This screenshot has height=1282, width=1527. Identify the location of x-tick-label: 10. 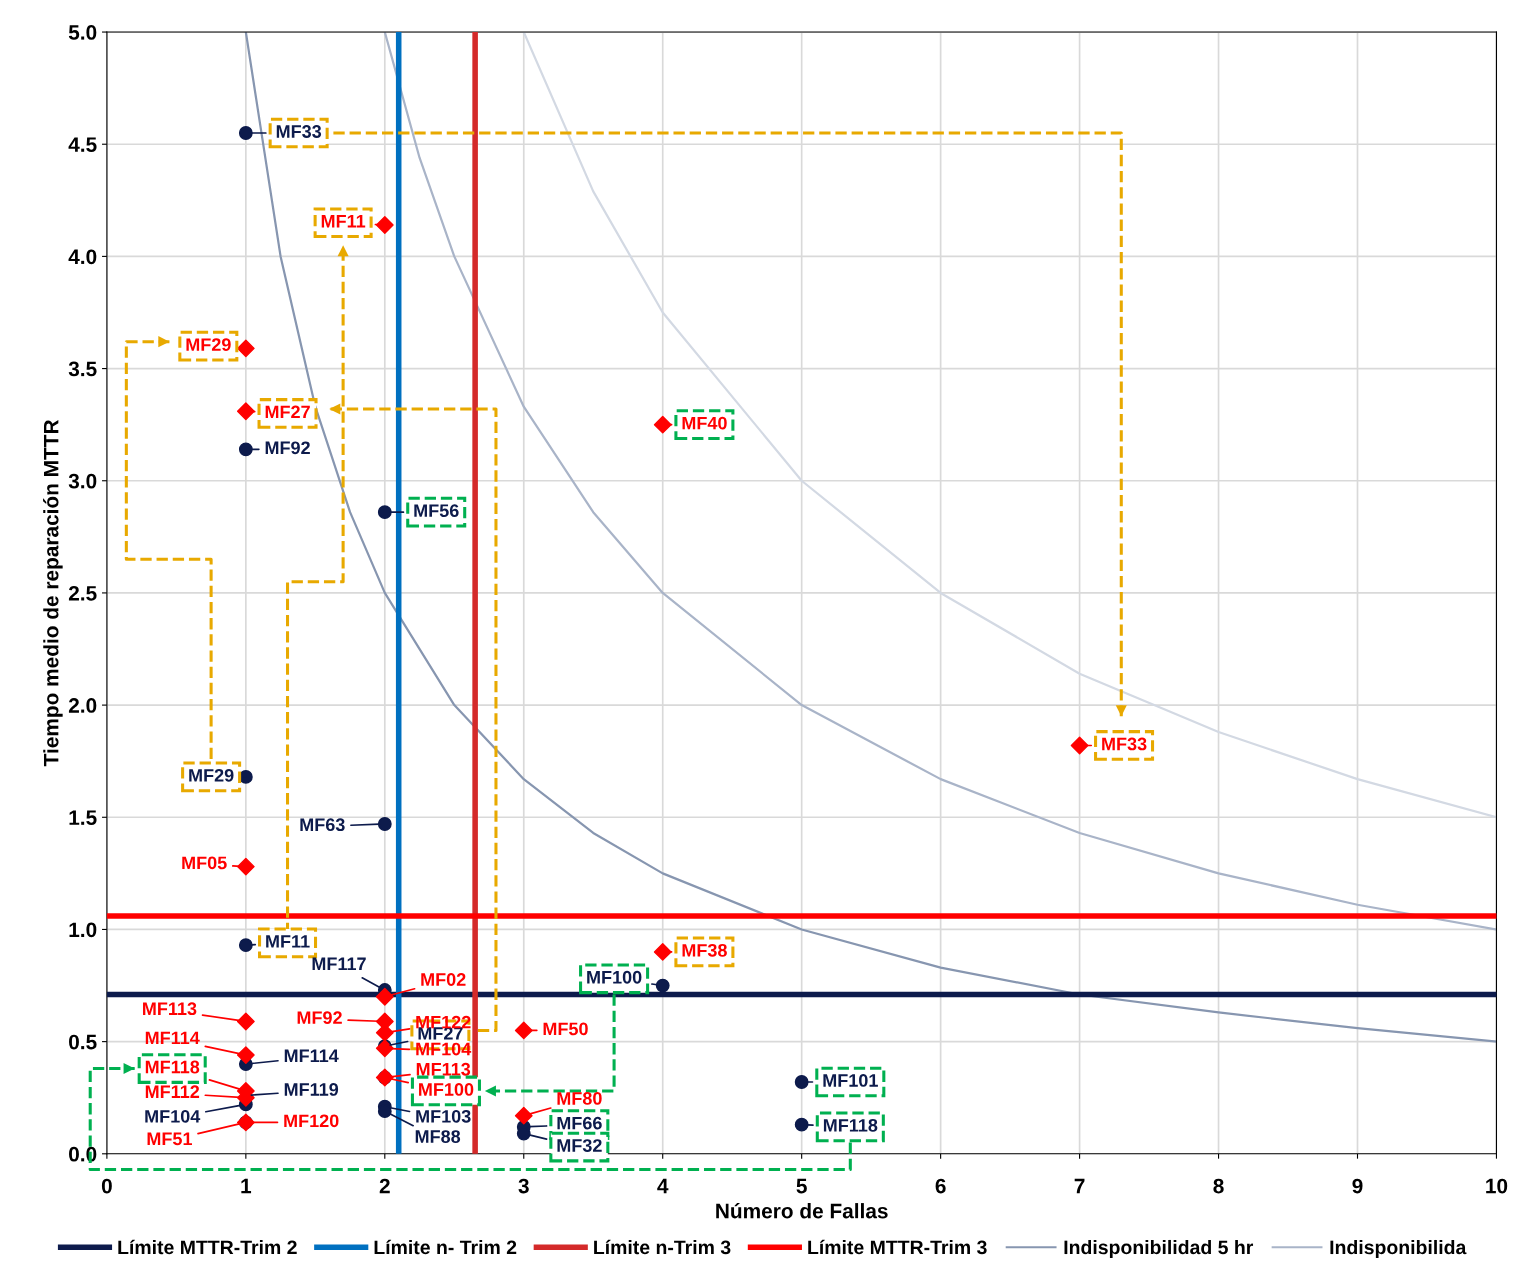
(1497, 1186).